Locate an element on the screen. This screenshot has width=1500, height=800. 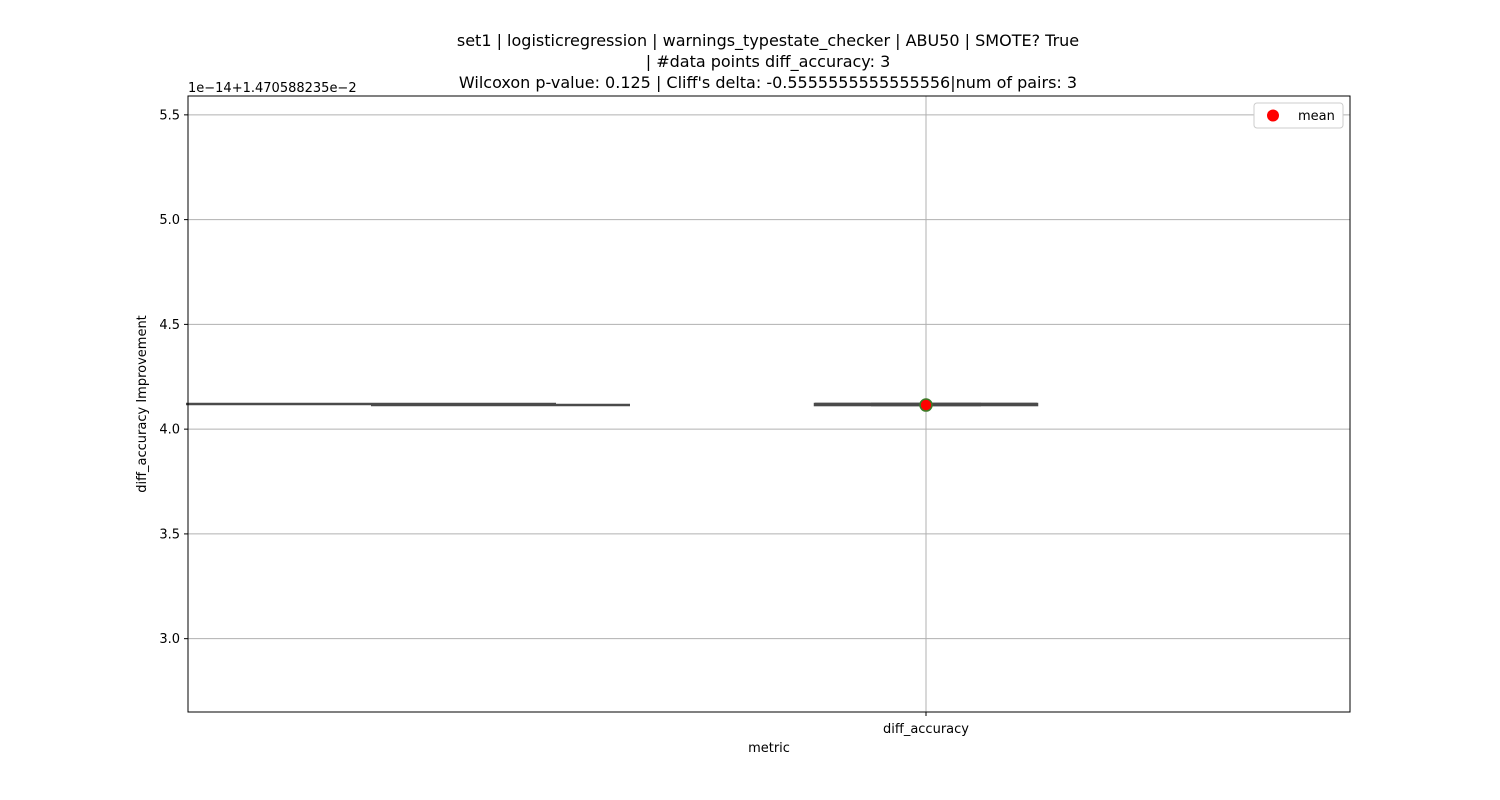
legend: mean is located at coordinates (1298, 115).